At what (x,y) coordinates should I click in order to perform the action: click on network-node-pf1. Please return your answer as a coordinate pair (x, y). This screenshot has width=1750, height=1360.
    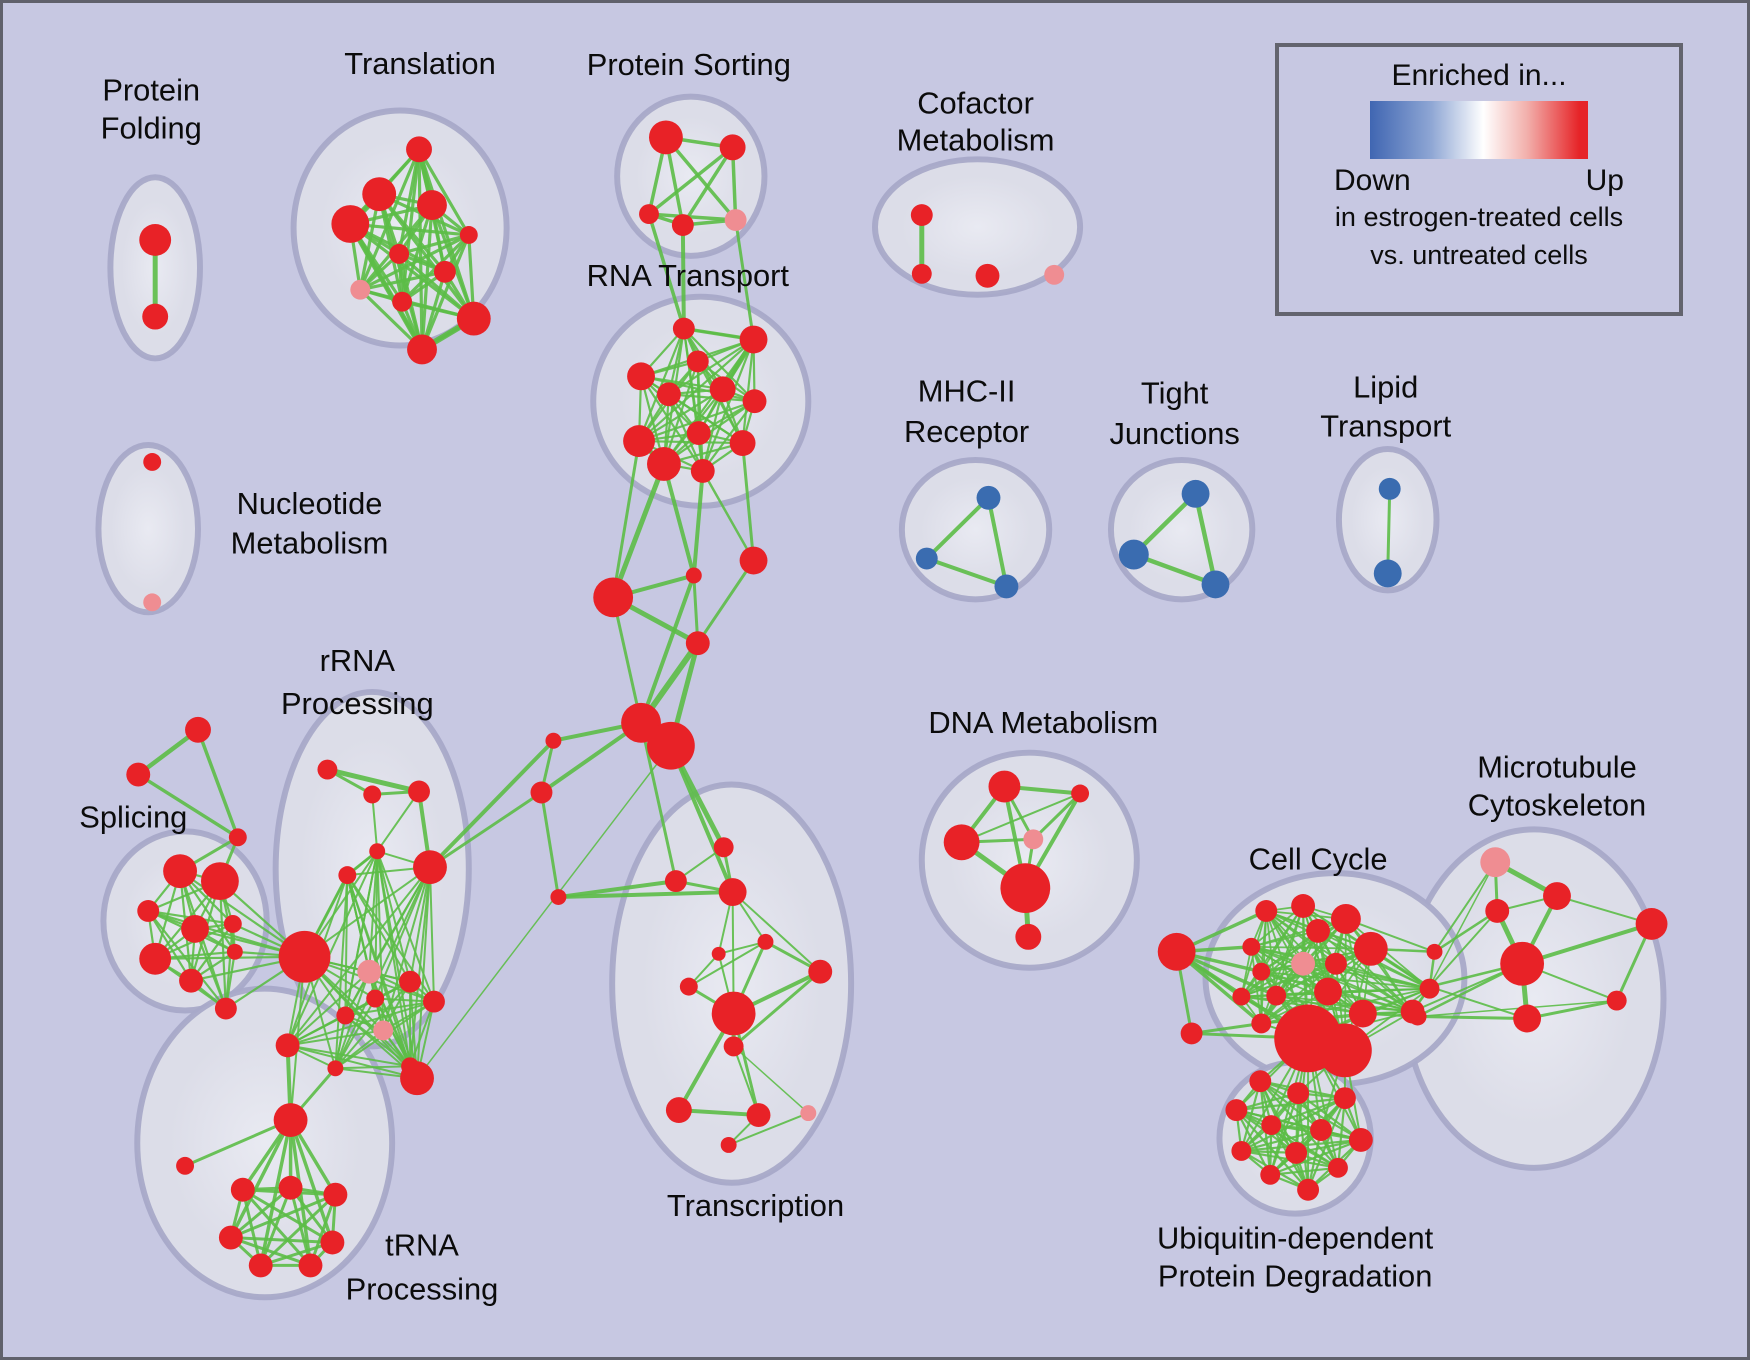
    Looking at the image, I should click on (155, 240).